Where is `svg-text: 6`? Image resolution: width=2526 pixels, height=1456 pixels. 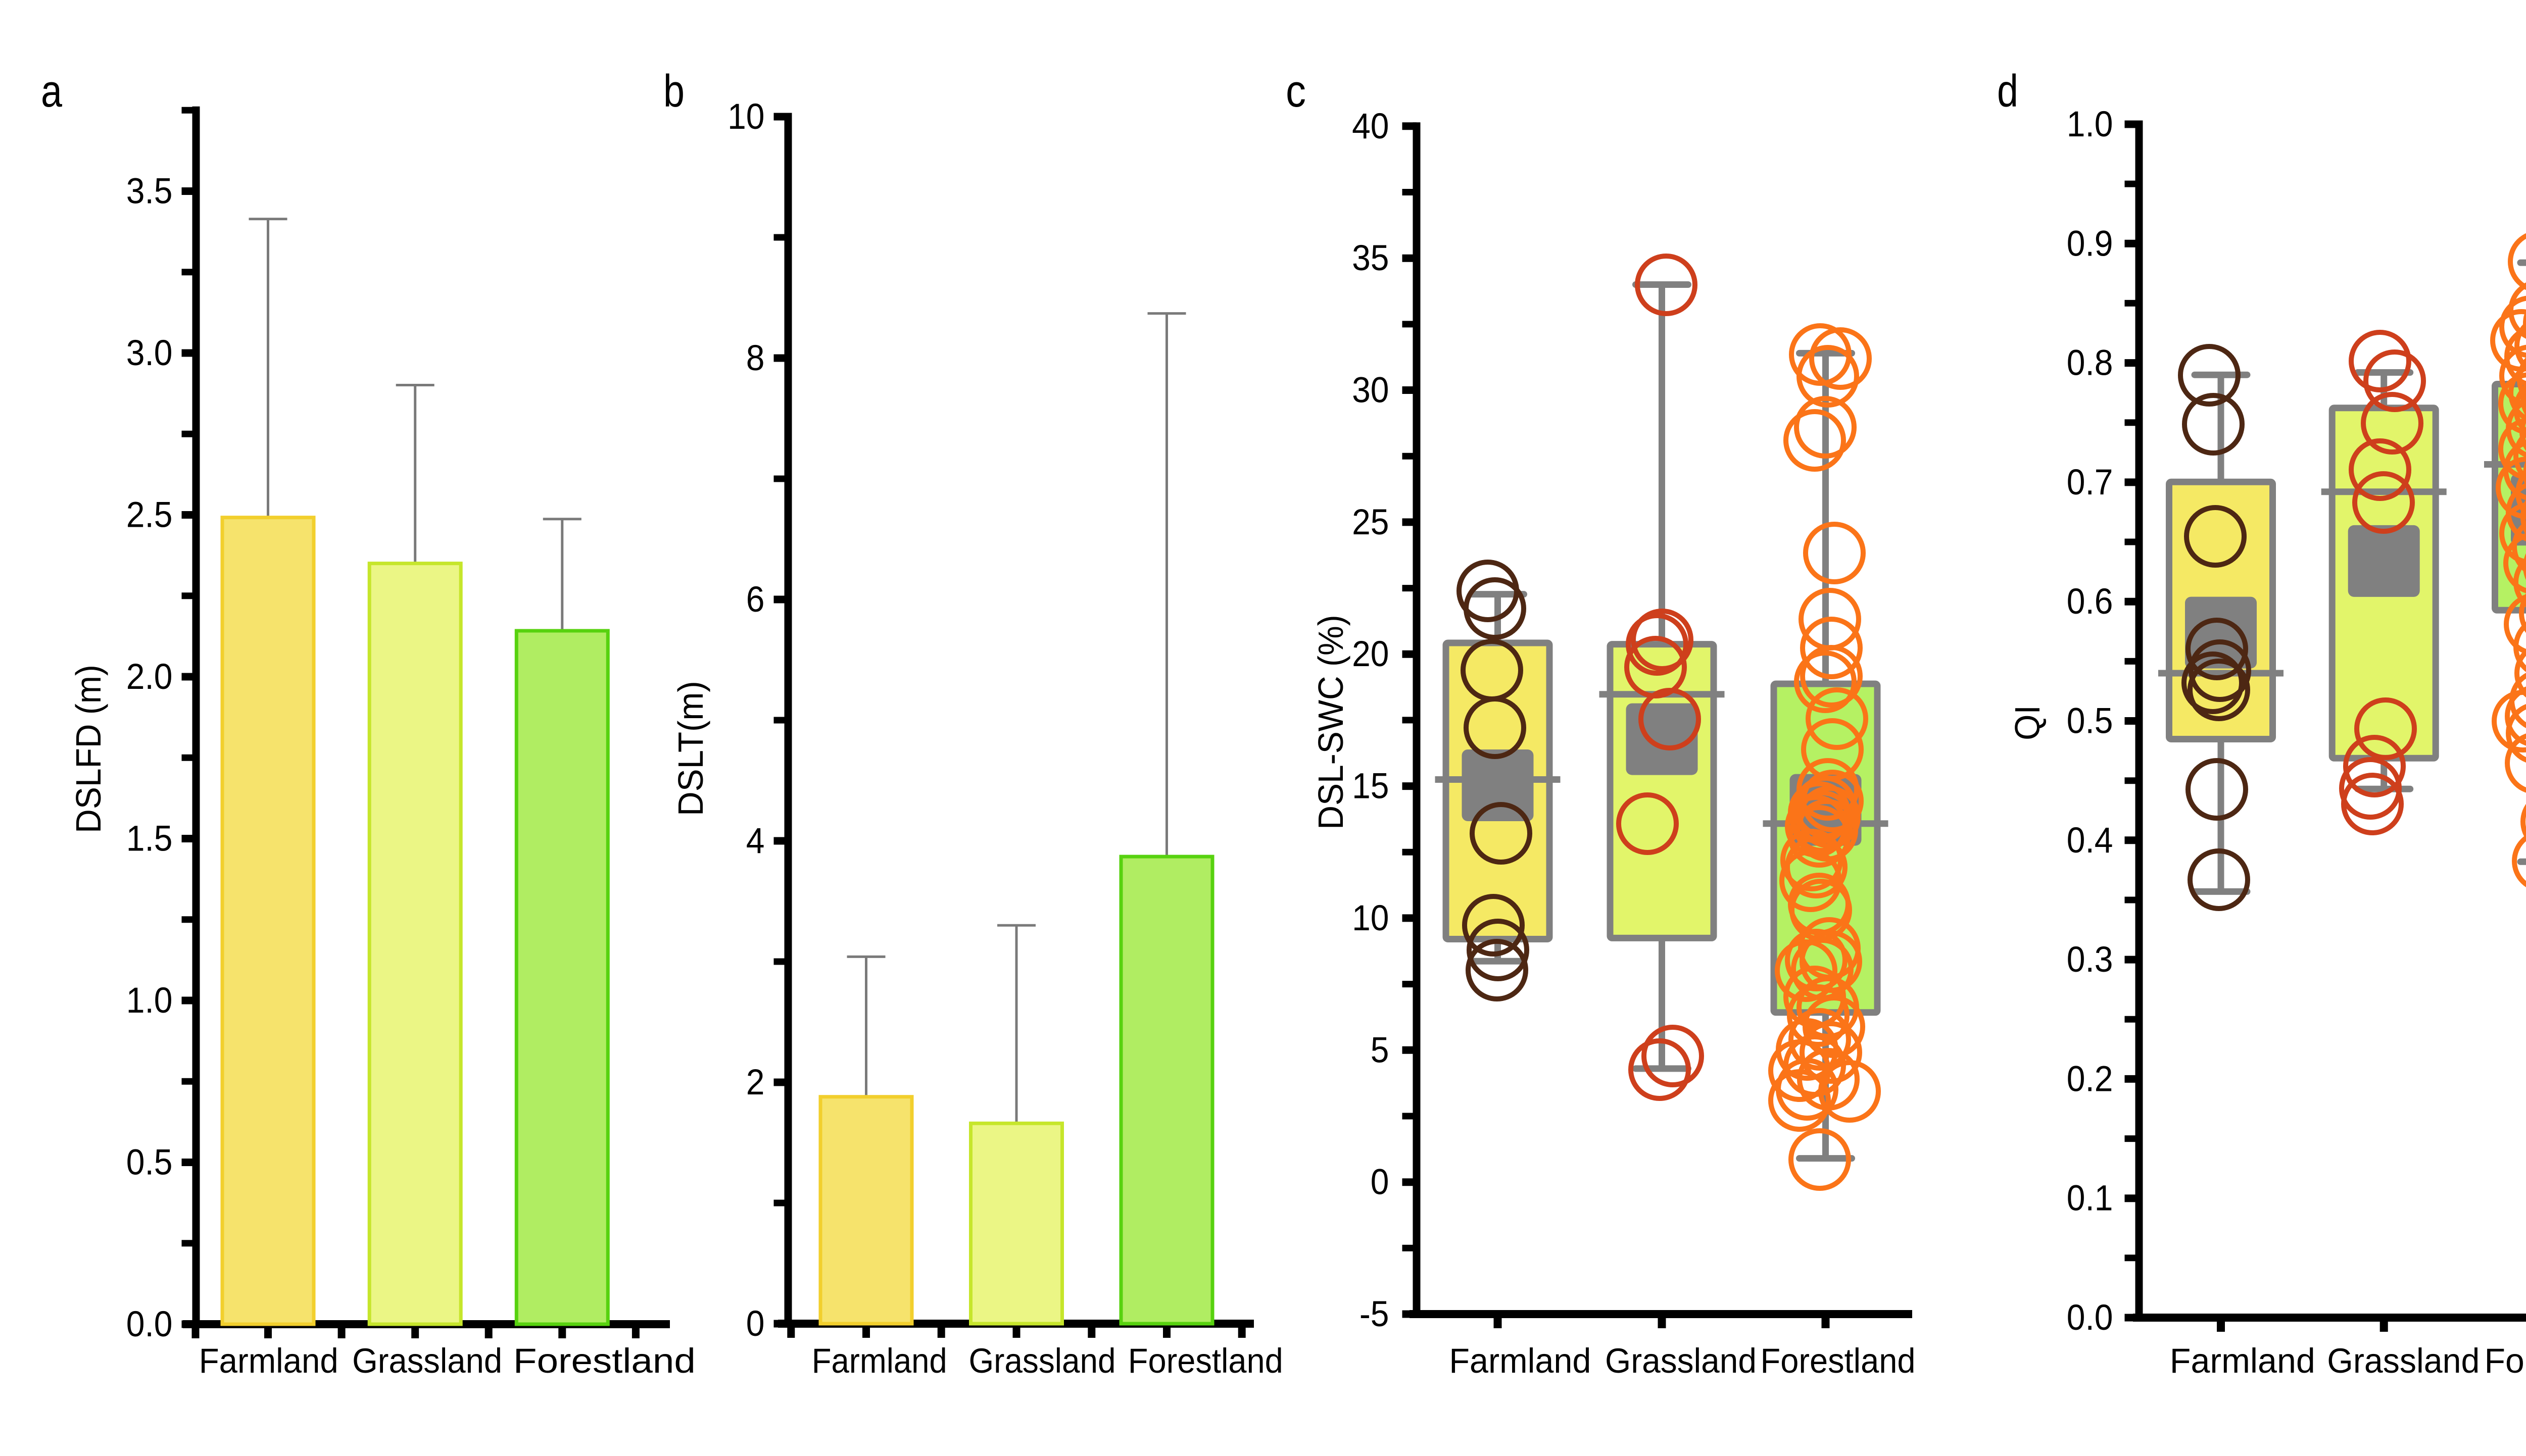
svg-text: 6 is located at coordinates (755, 600).